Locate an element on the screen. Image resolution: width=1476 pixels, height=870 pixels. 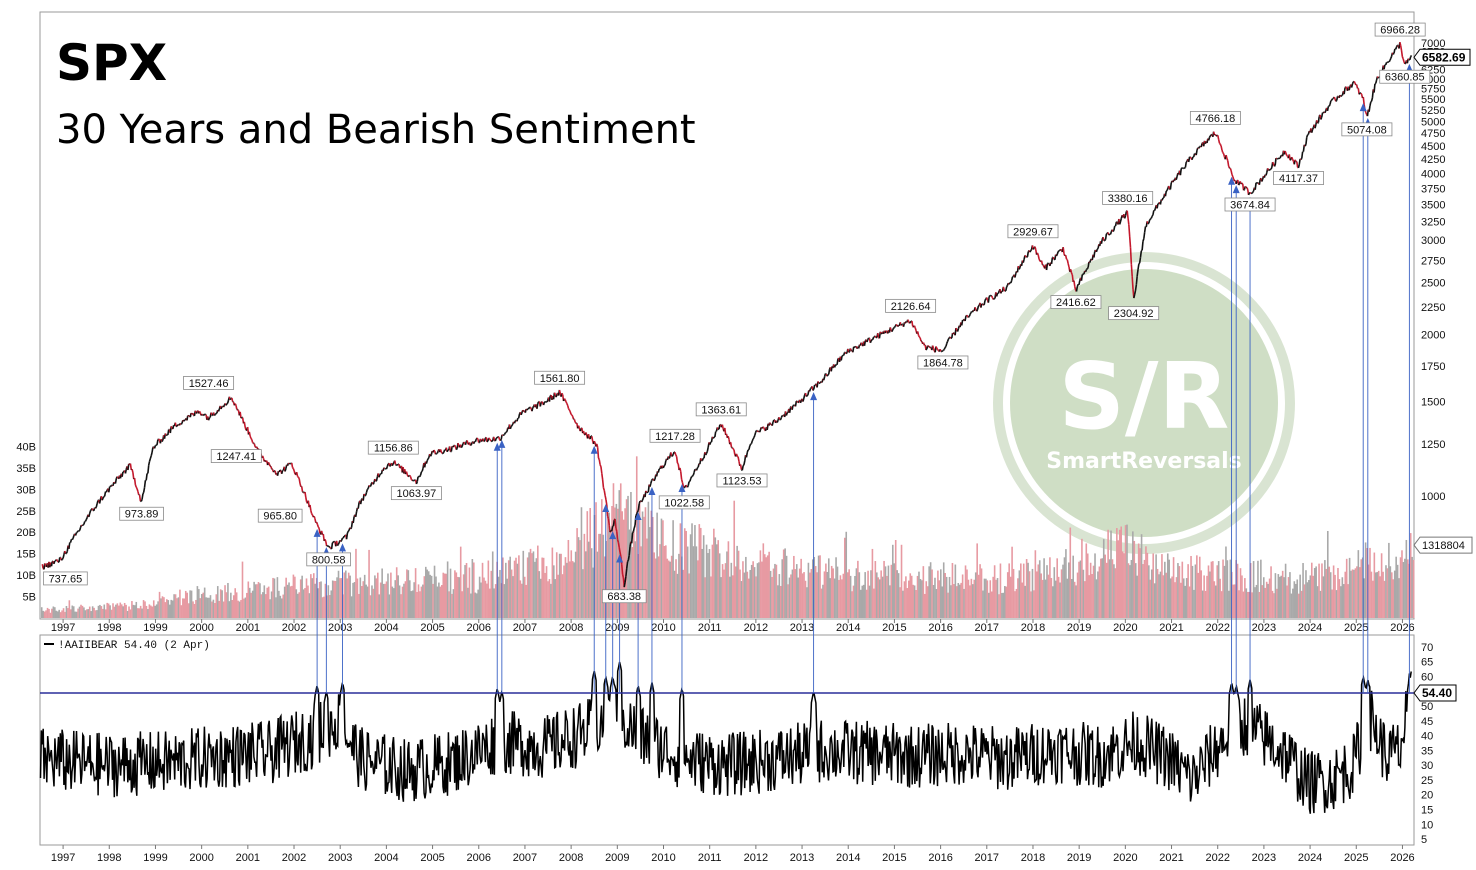
arrow-head is located at coordinates (620, 558).